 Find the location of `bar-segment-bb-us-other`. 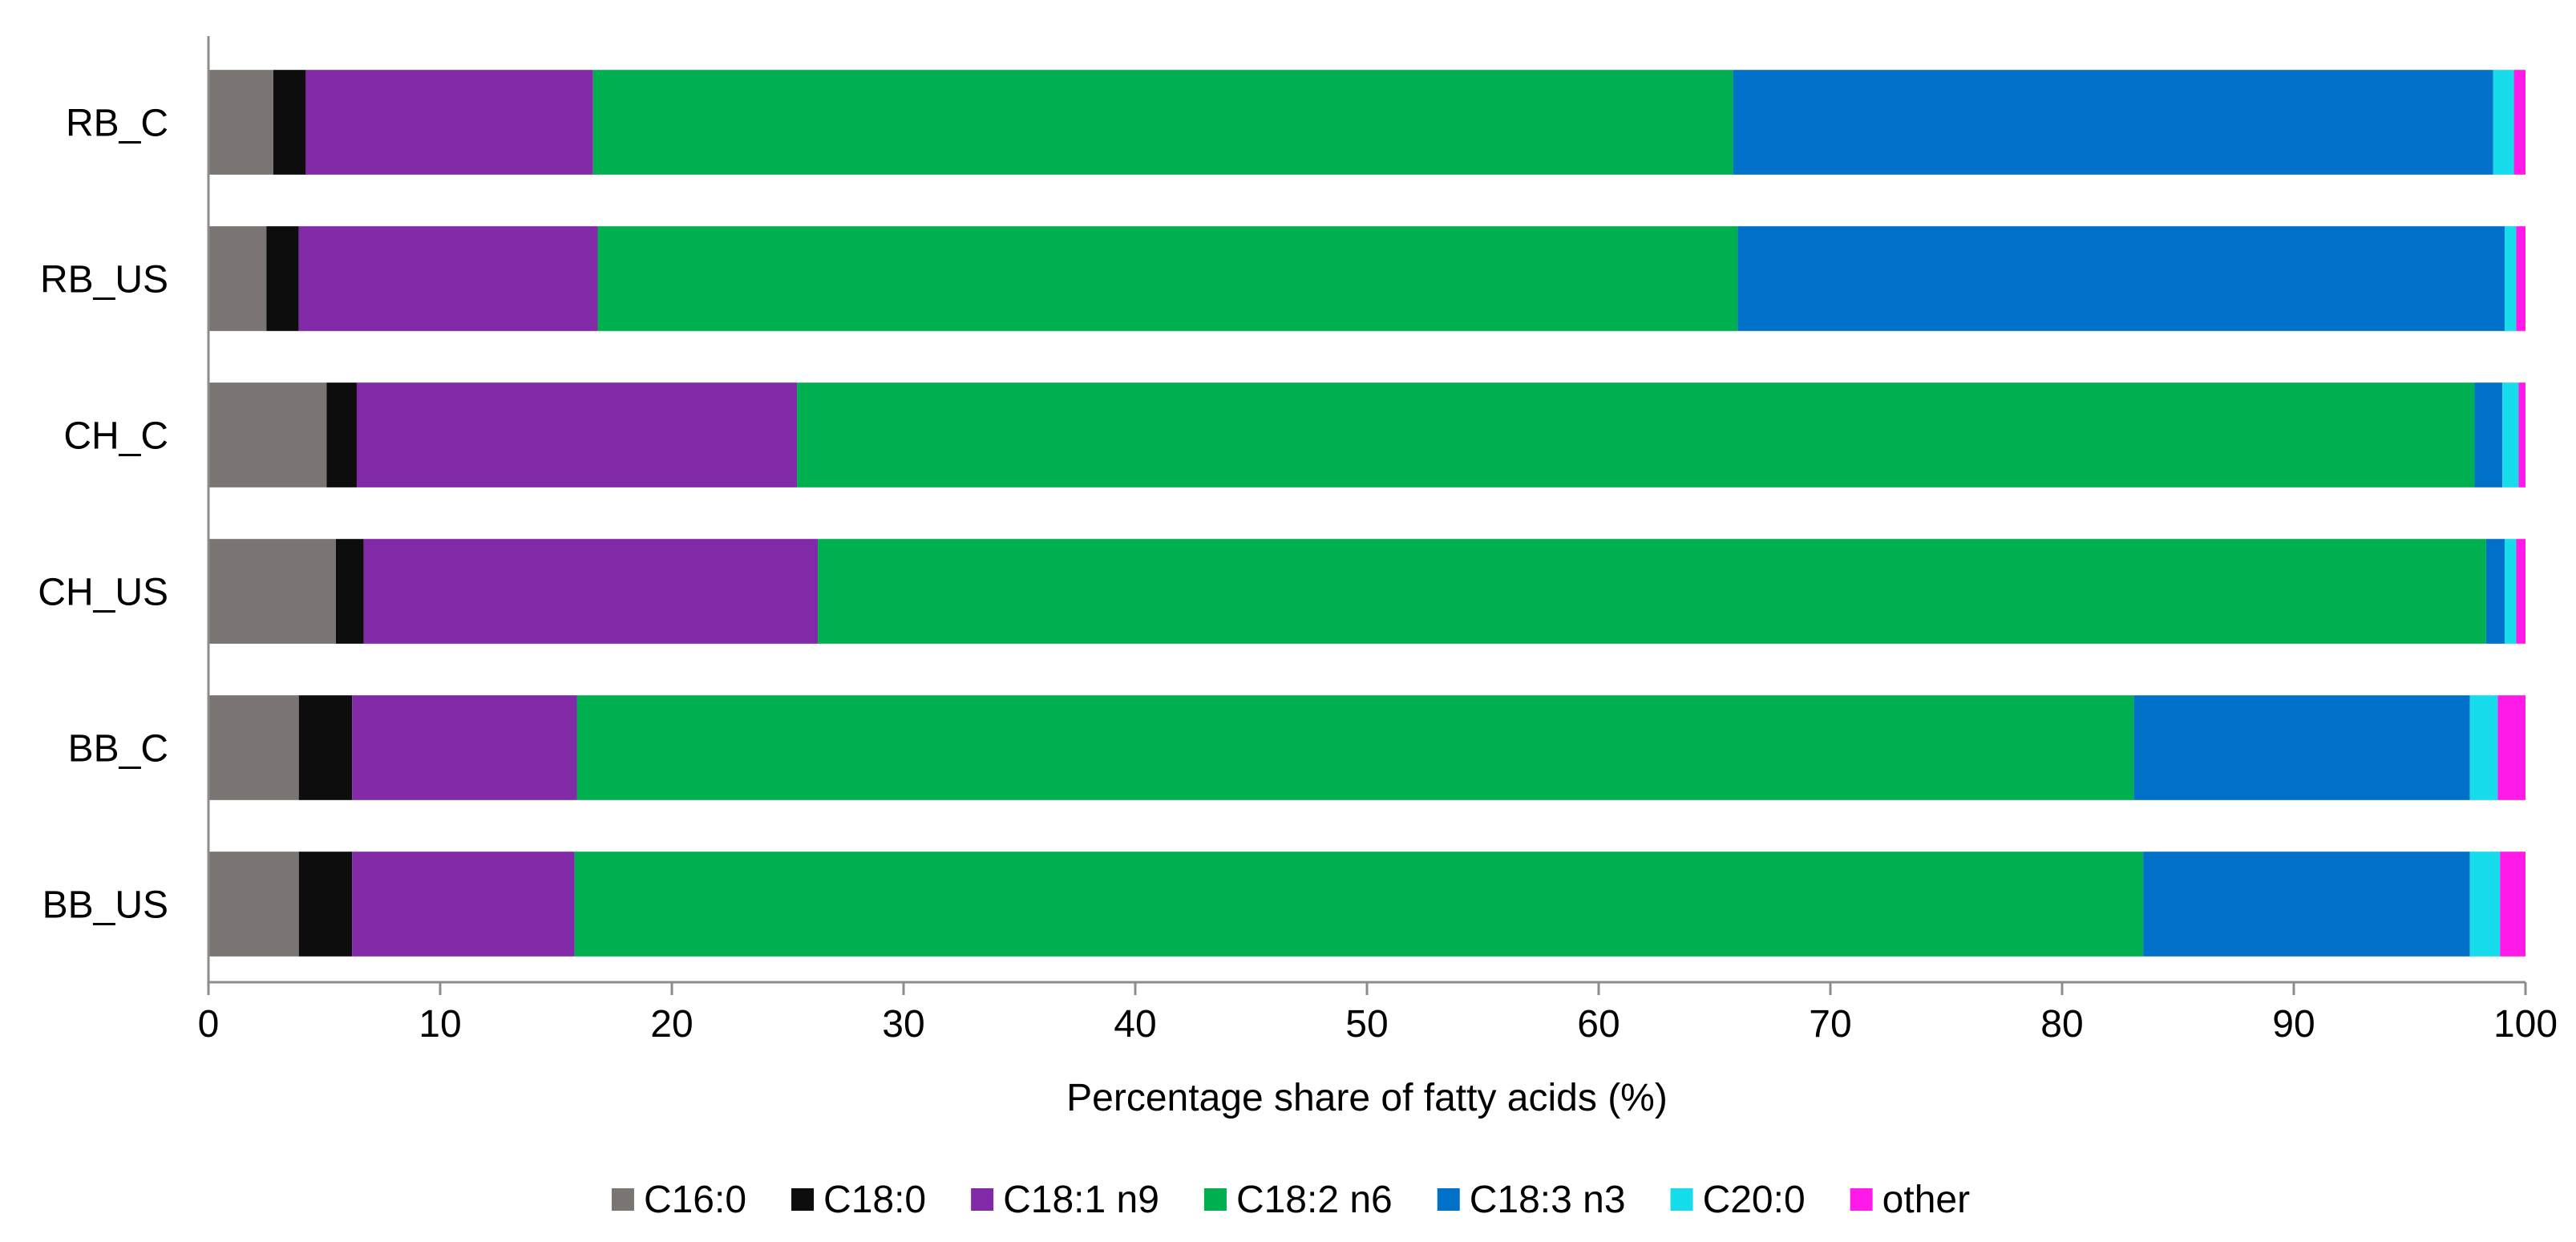

bar-segment-bb-us-other is located at coordinates (2512, 904).